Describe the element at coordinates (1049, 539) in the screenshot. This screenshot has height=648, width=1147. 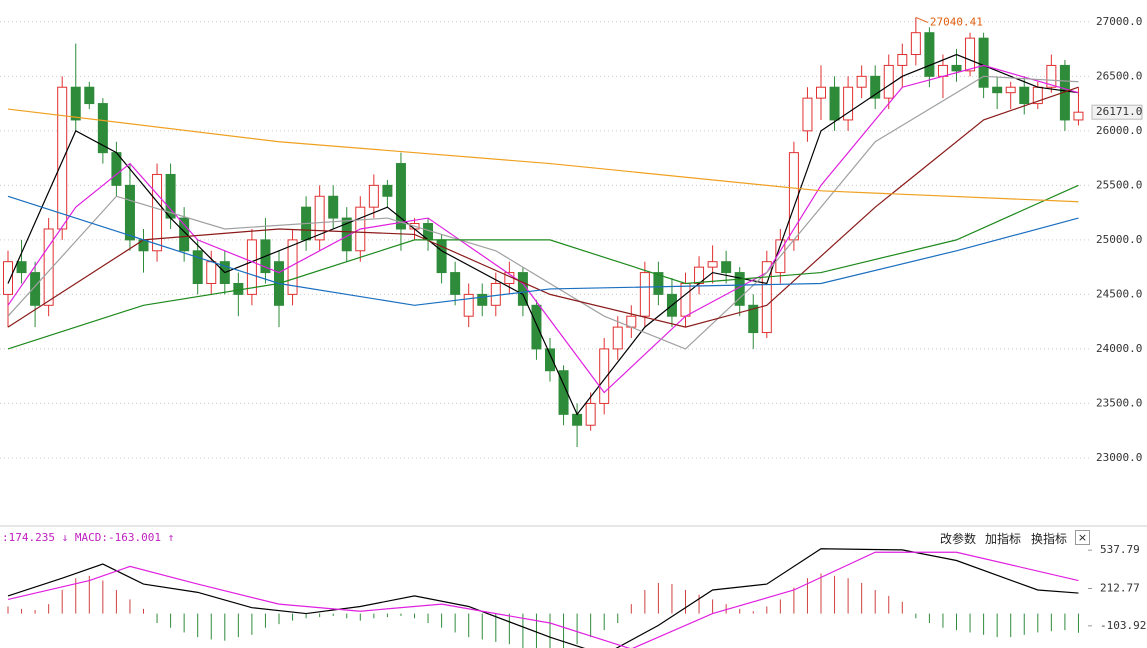
I see `button: 换指标` at that location.